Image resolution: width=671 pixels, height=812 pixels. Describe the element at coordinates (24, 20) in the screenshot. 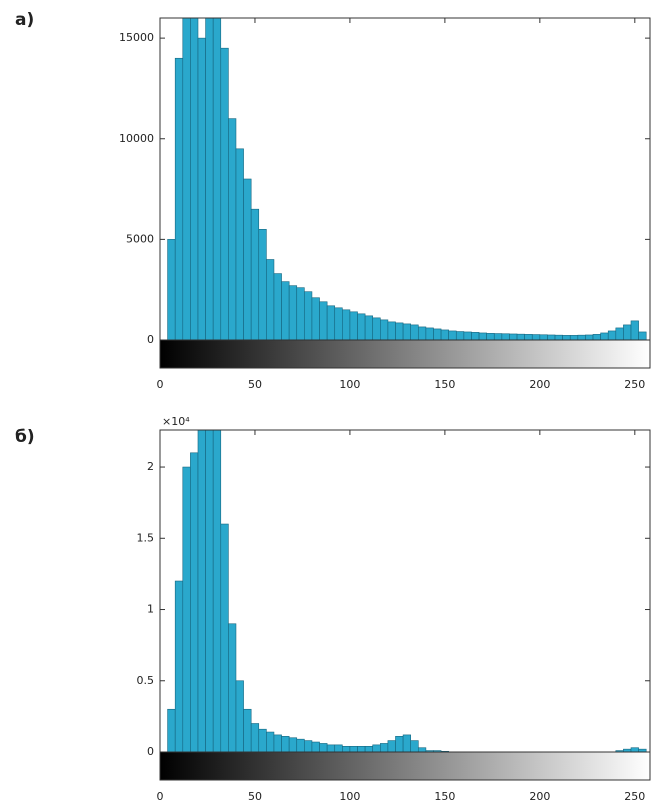

I see `panel-label: а)` at that location.